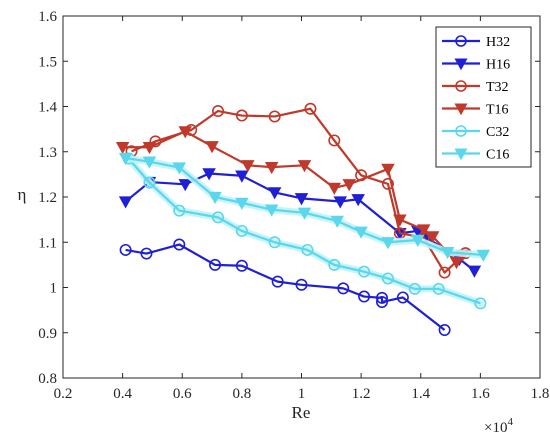 Image resolution: width=550 pixels, height=442 pixels. What do you see at coordinates (476, 65) in the screenshot?
I see `legend-item-H16: H16` at bounding box center [476, 65].